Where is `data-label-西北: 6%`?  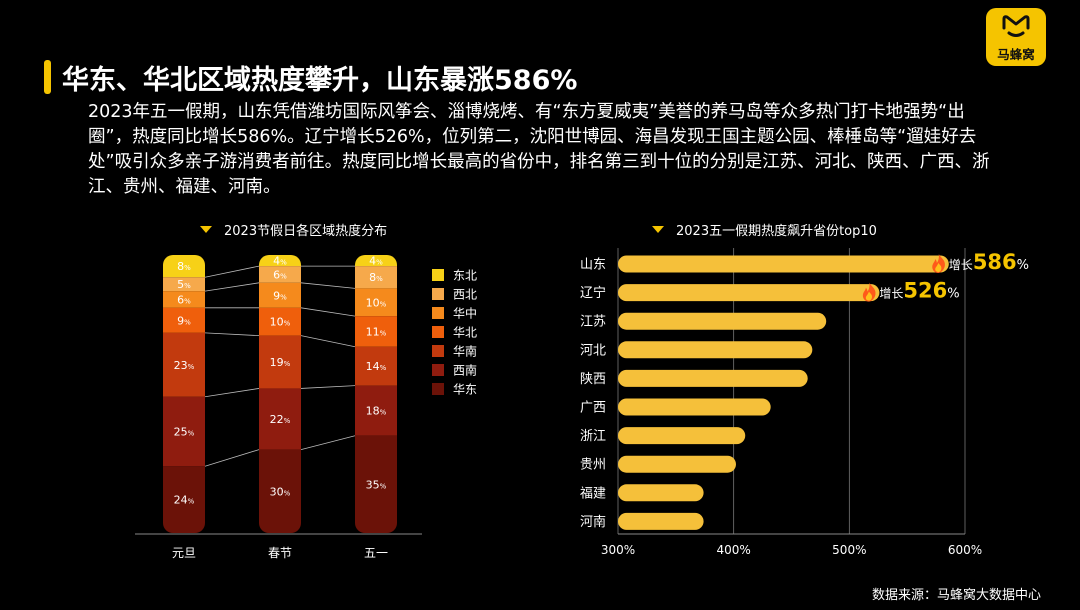
data-label-西北: 6% is located at coordinates (280, 274).